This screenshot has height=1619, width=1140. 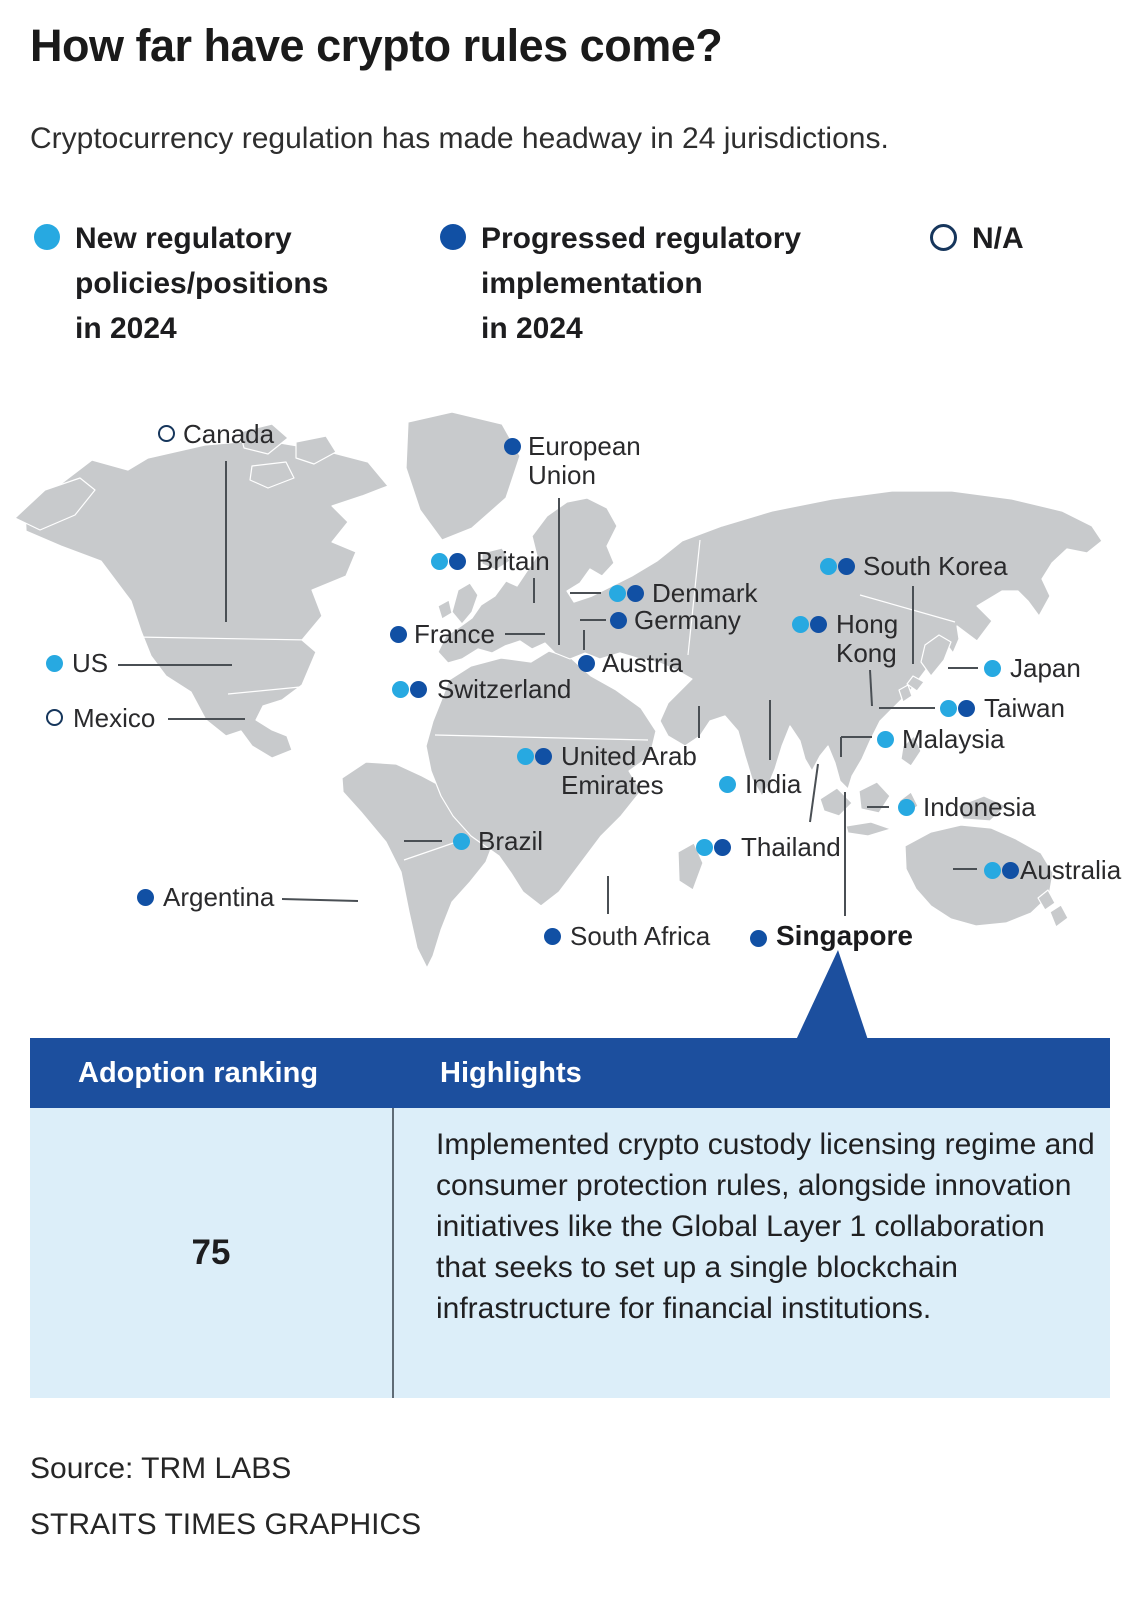 I want to click on mexico-label: Mexico, so click(x=114, y=718).